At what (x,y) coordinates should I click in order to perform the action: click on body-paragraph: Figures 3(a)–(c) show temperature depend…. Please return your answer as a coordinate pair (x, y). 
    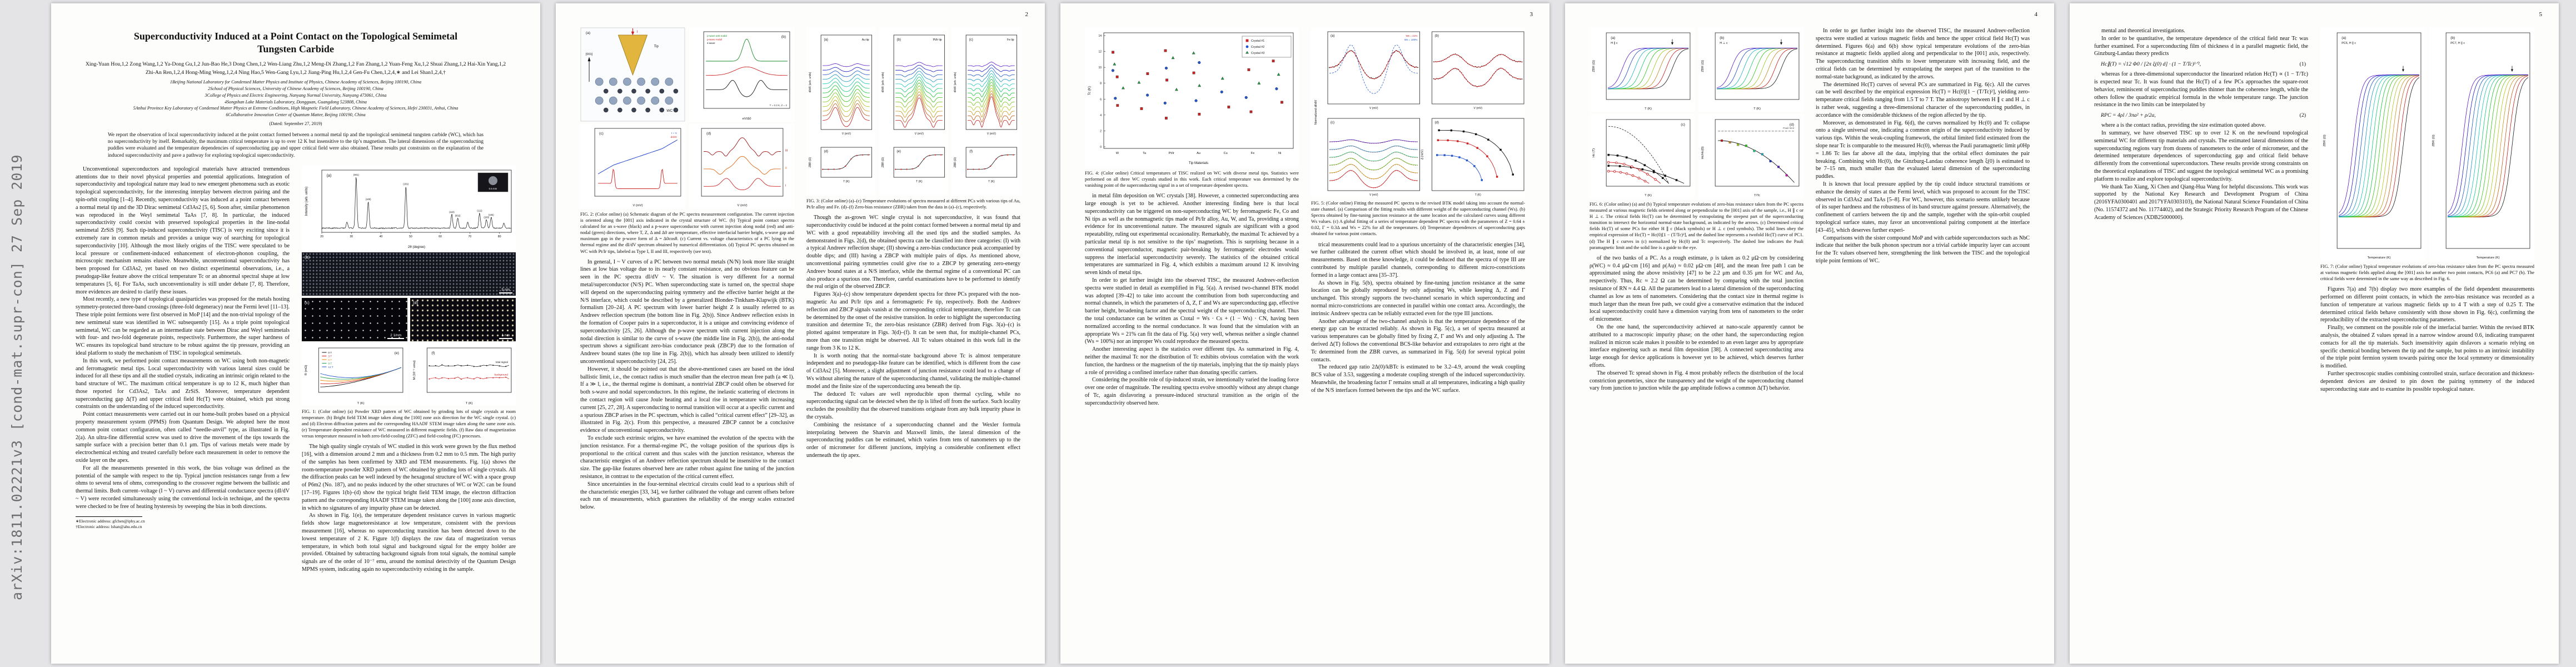
    Looking at the image, I should click on (913, 321).